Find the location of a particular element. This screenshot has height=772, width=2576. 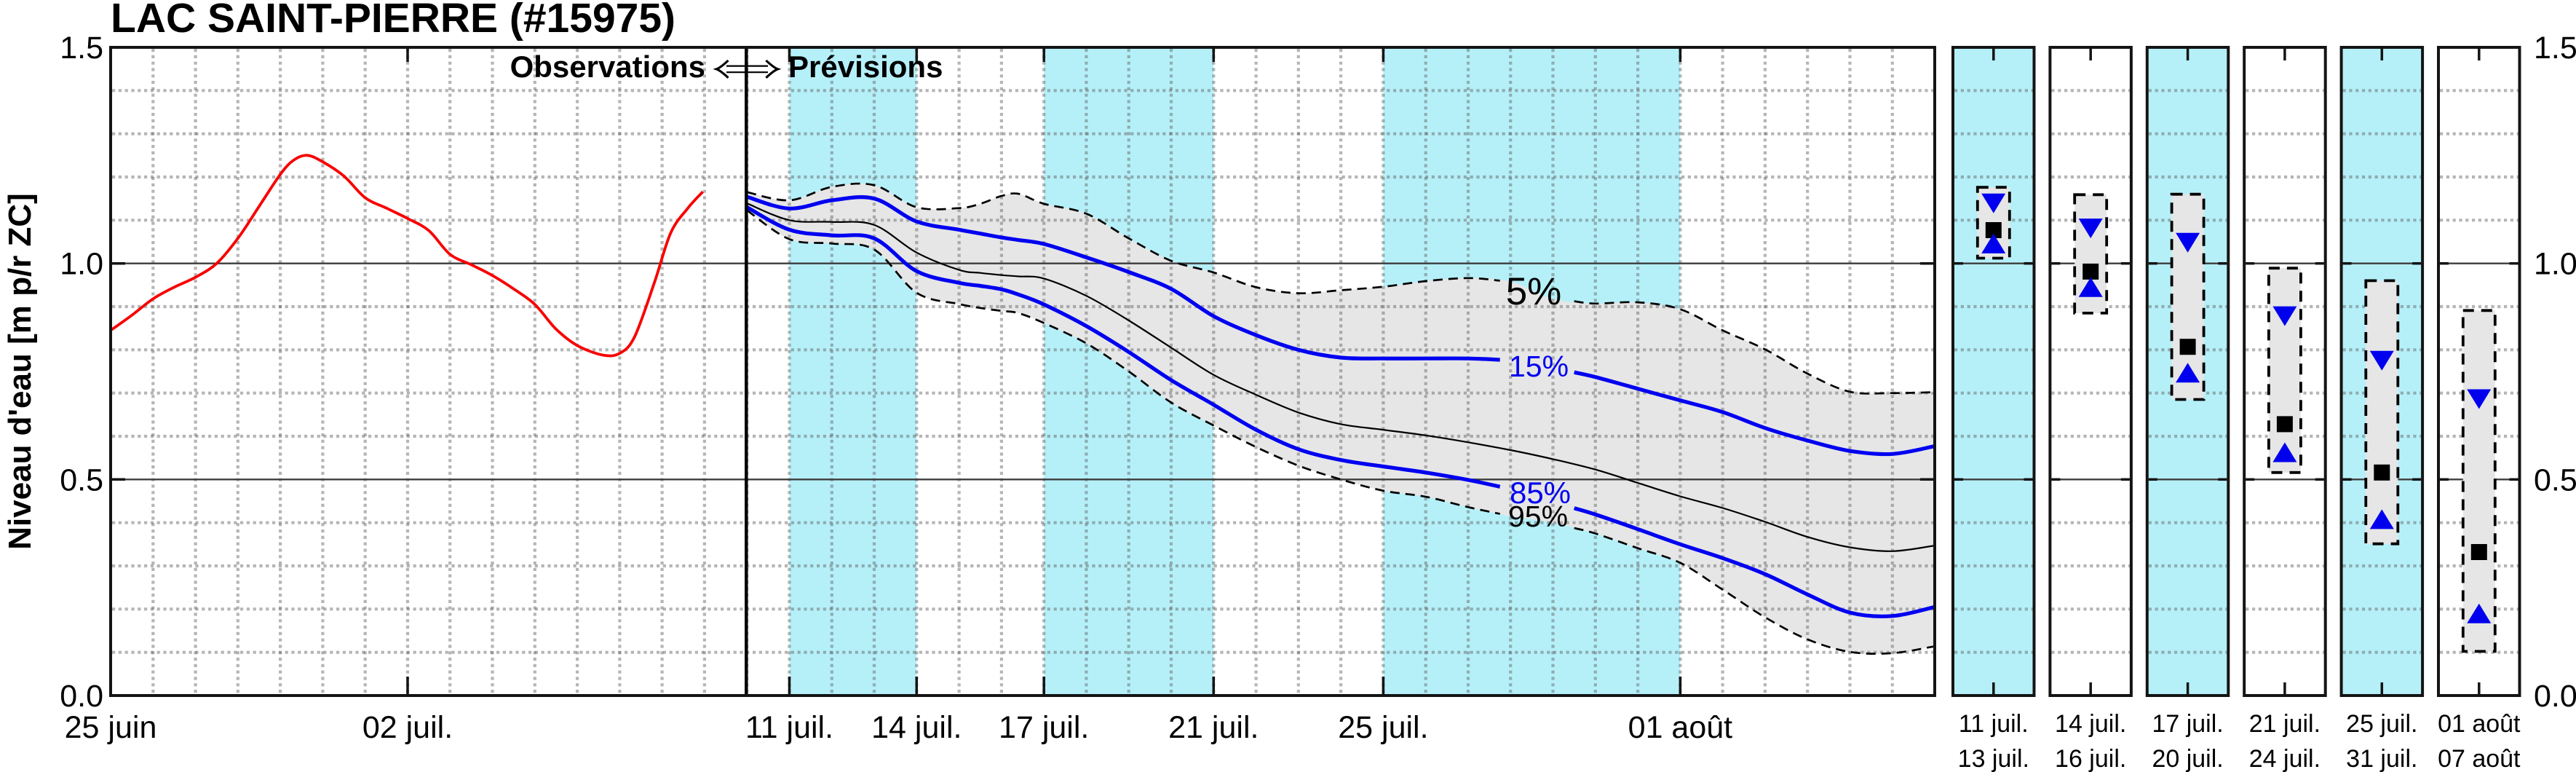

svg-text: 16 juil. is located at coordinates (2090, 758).